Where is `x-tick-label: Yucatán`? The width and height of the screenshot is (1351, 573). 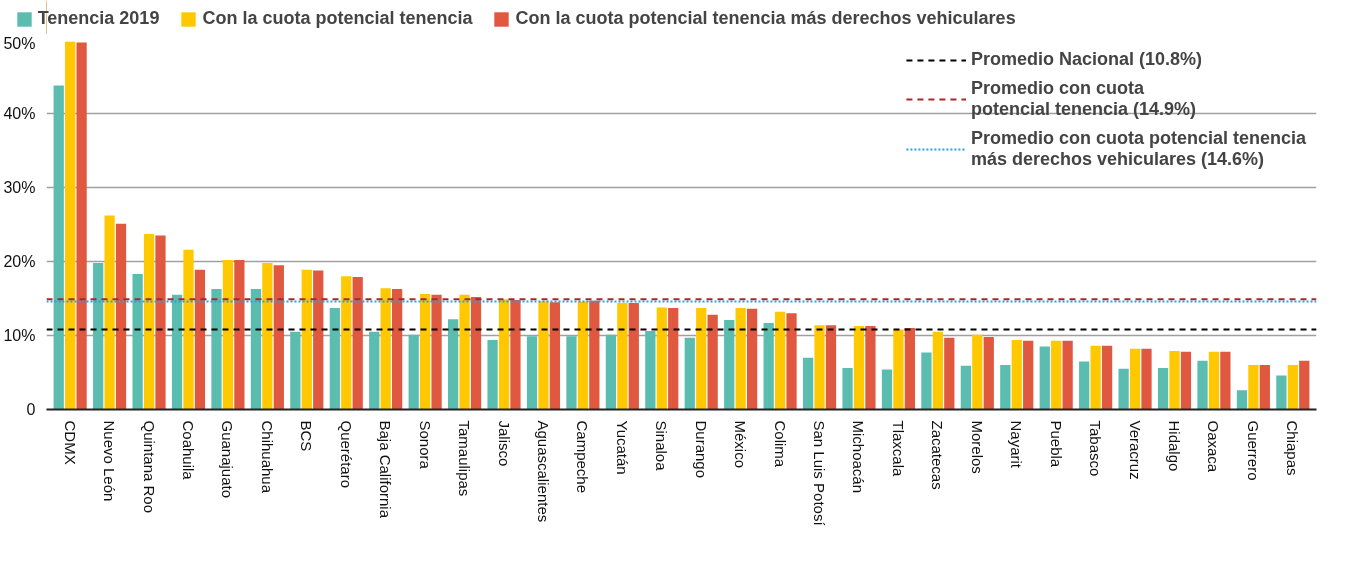
x-tick-label: Yucatán is located at coordinates (622, 447).